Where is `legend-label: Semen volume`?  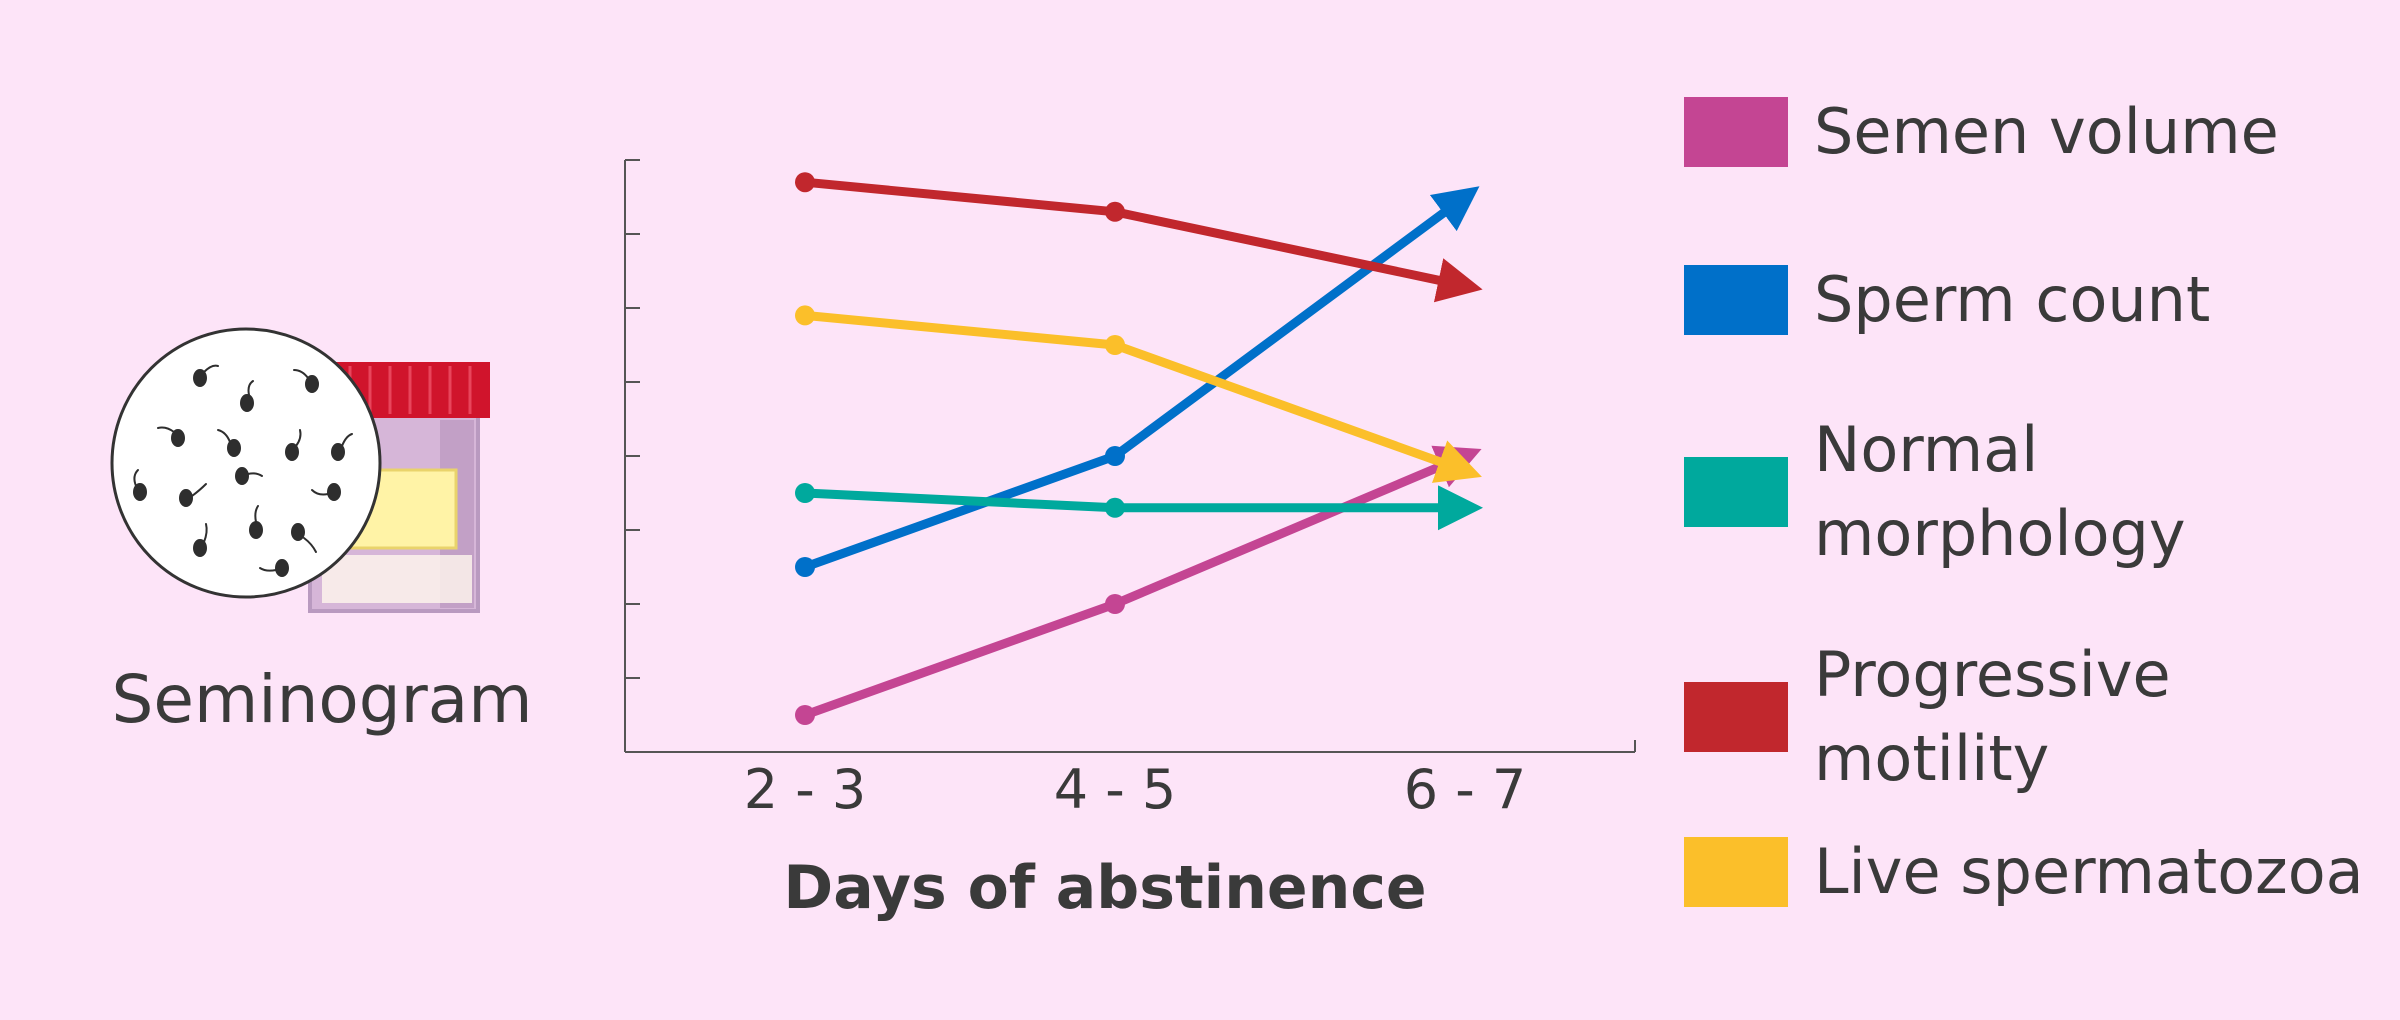 legend-label: Semen volume is located at coordinates (2046, 131).